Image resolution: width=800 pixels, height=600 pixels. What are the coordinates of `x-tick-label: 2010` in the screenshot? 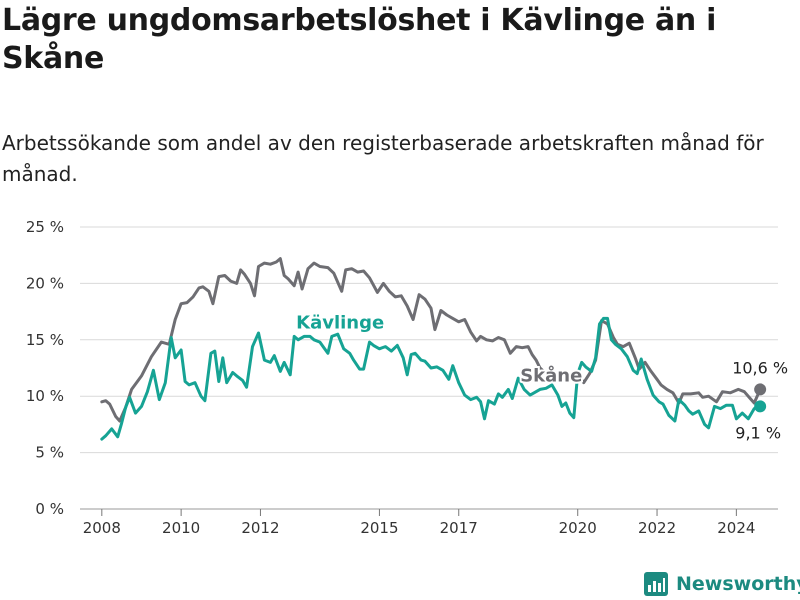 It's located at (181, 527).